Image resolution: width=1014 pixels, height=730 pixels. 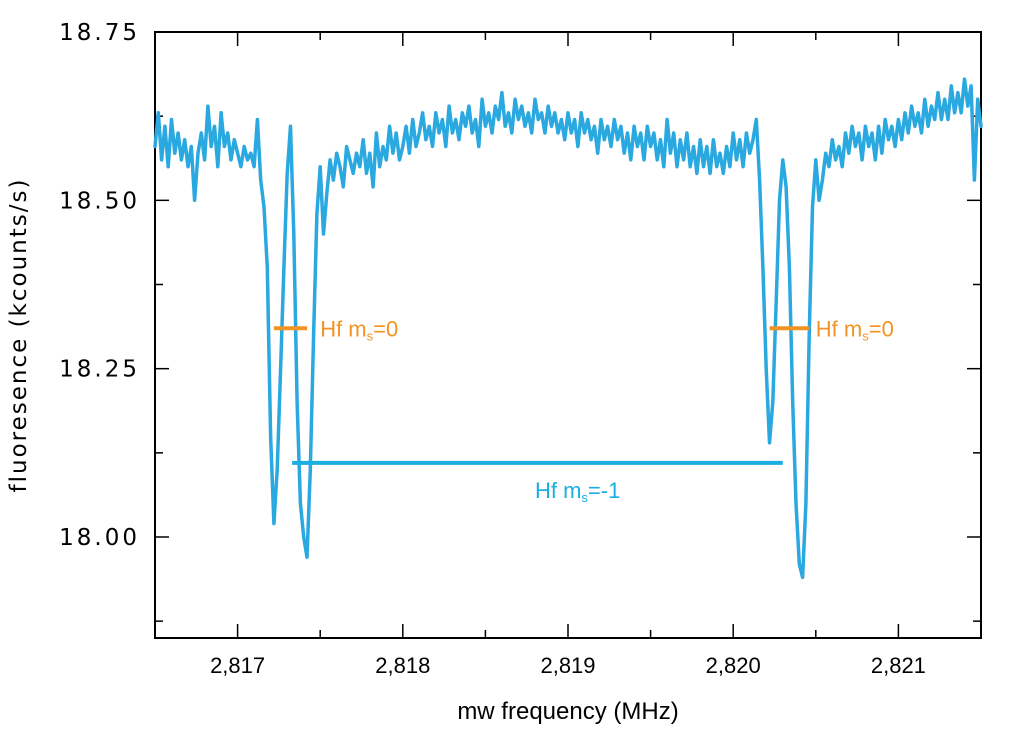 What do you see at coordinates (99, 33) in the screenshot?
I see `y-tick-label: 18.75` at bounding box center [99, 33].